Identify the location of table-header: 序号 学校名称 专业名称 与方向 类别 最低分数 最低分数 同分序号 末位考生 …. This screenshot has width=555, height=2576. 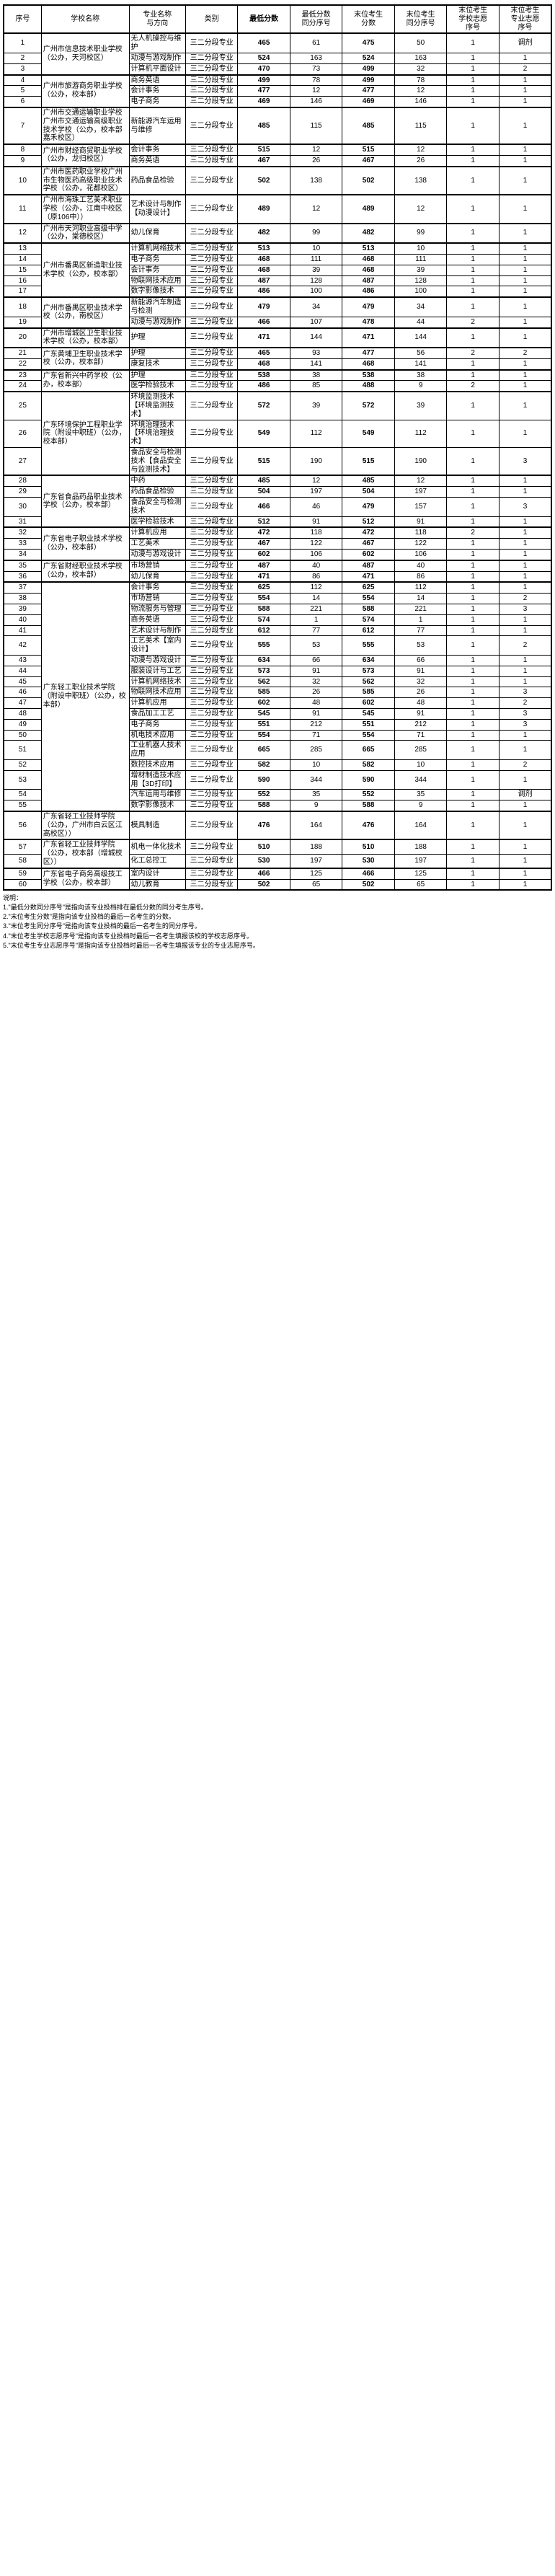
(277, 19).